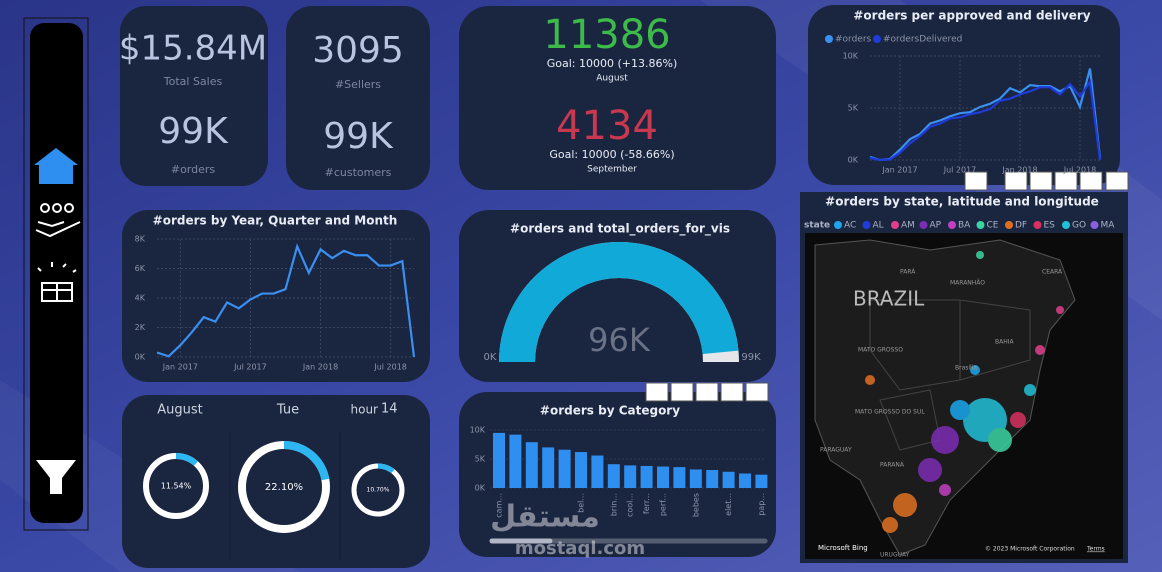 Image resolution: width=1162 pixels, height=572 pixels. I want to click on kpi-value: $15.84M, so click(193, 49).